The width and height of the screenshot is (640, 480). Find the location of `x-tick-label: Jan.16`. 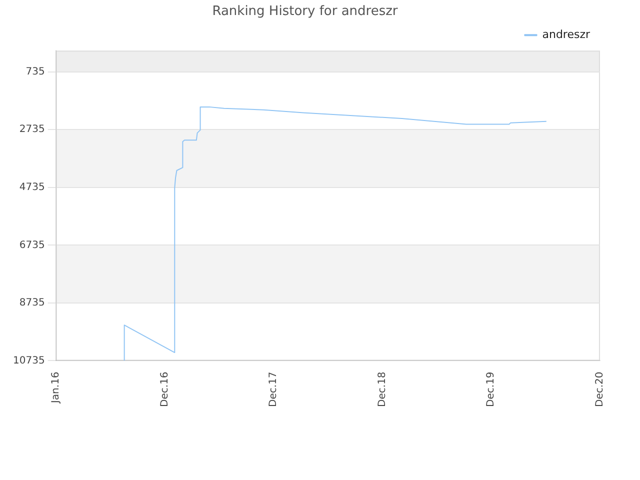

x-tick-label: Jan.16 is located at coordinates (56, 388).